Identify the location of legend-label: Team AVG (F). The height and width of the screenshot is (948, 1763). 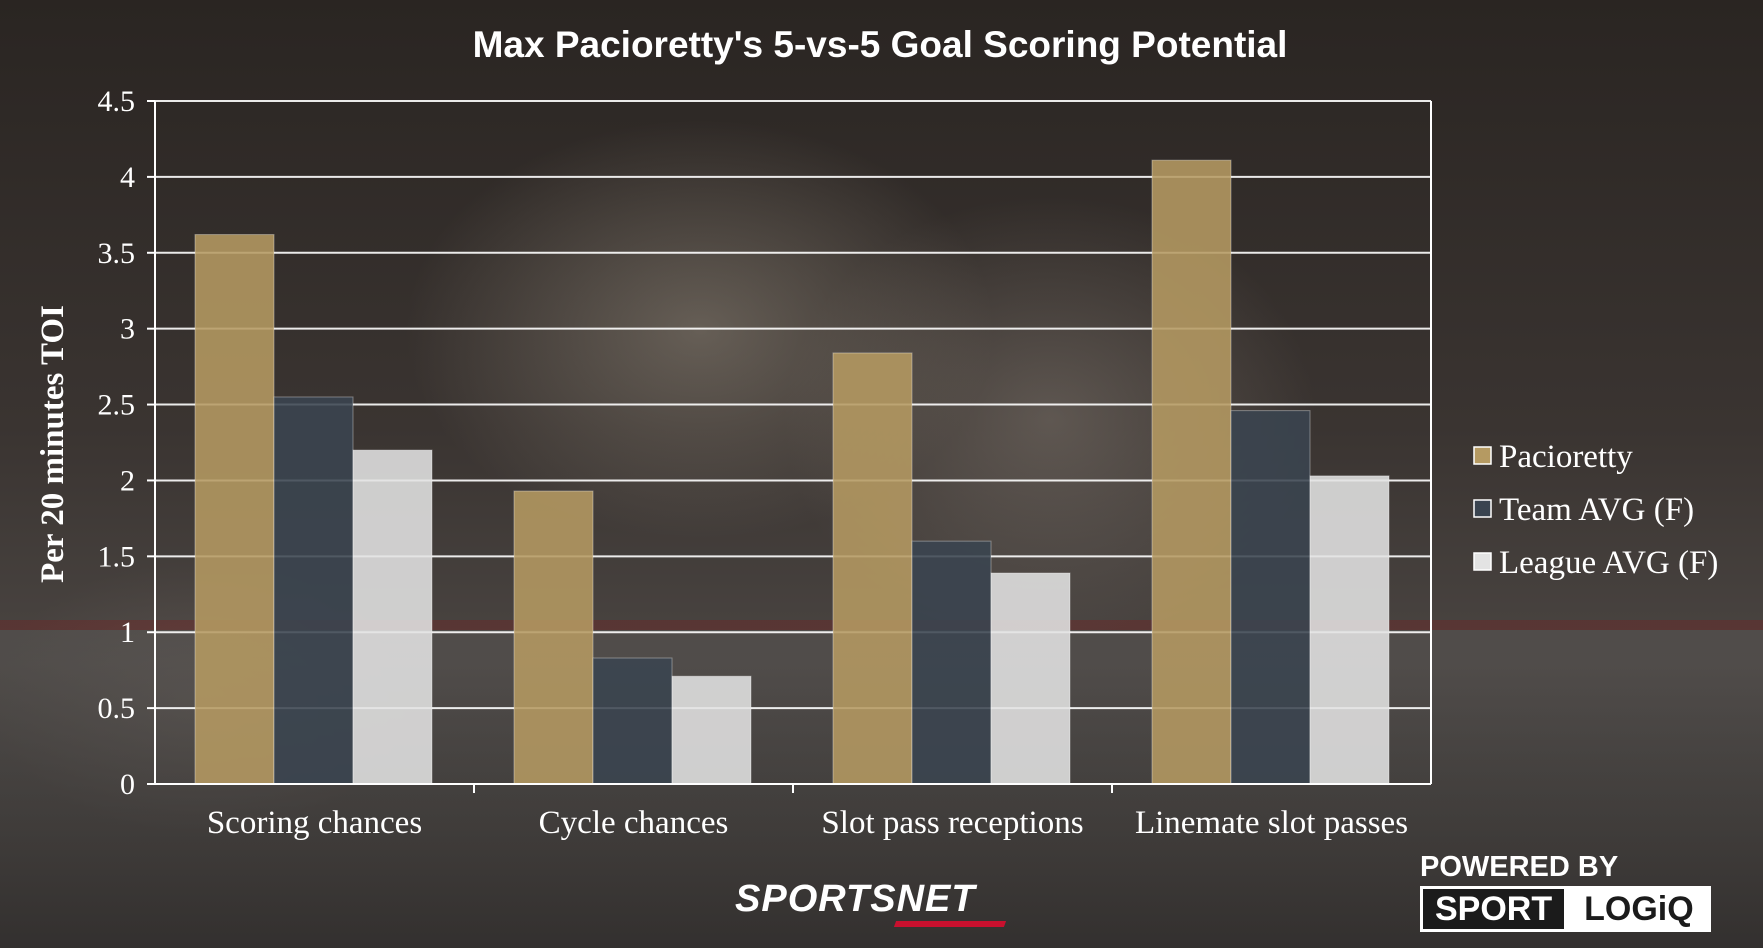
(1596, 510).